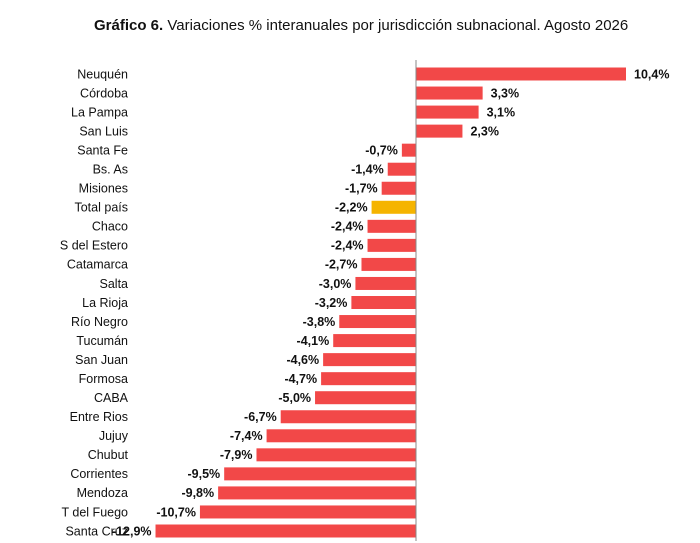  I want to click on value-label: -0,7%, so click(381, 150).